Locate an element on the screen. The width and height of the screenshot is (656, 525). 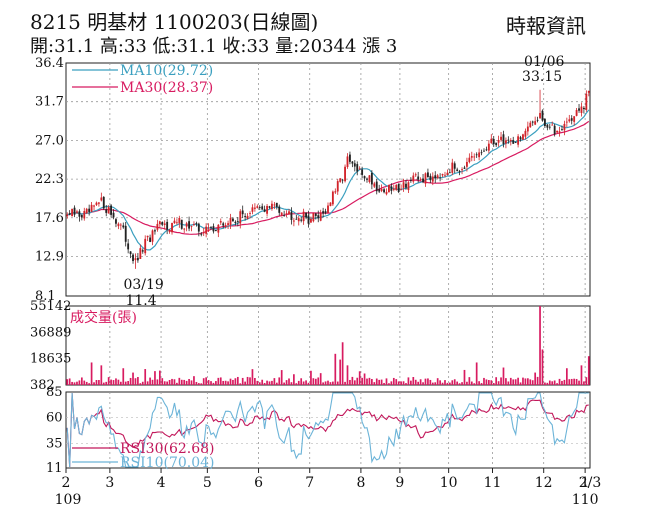
rsi10-line is located at coordinates (327, 430).